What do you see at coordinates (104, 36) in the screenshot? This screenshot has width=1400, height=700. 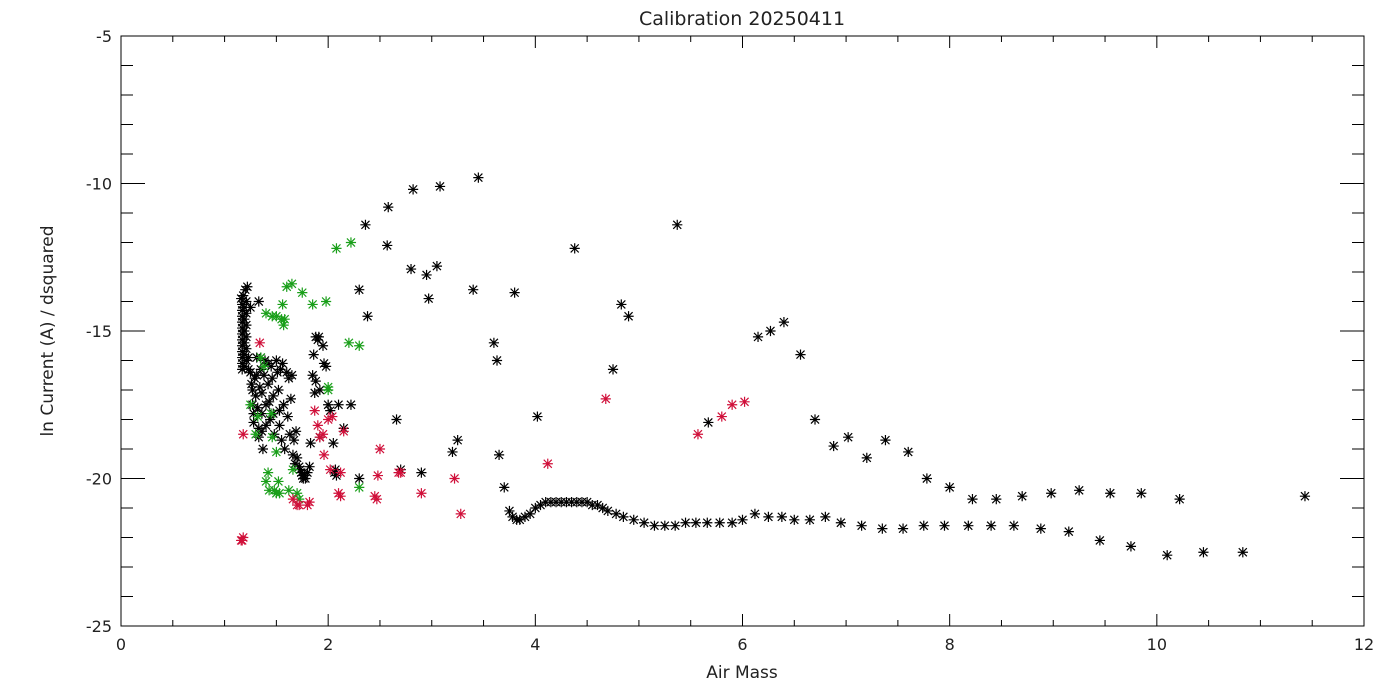 I see `y-tick-label: -5` at bounding box center [104, 36].